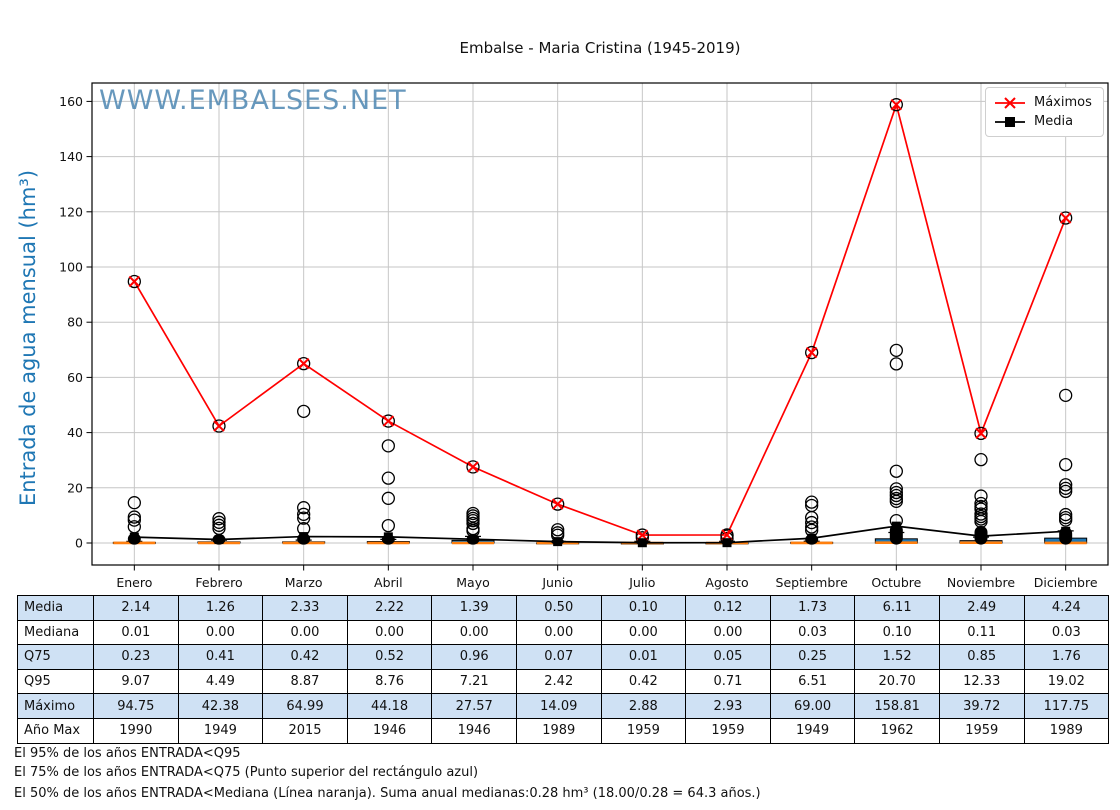 The height and width of the screenshot is (810, 1120). I want to click on media-line-square-icon, so click(1010, 121).